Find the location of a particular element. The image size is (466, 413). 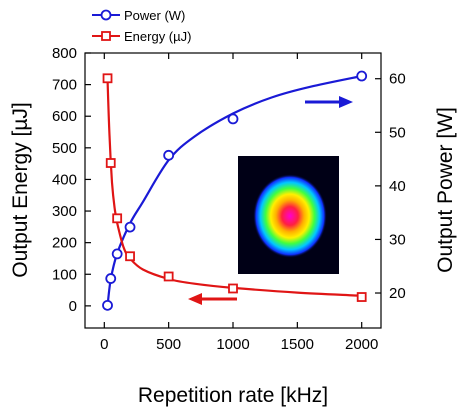

beam-profile-inset is located at coordinates (288, 215).